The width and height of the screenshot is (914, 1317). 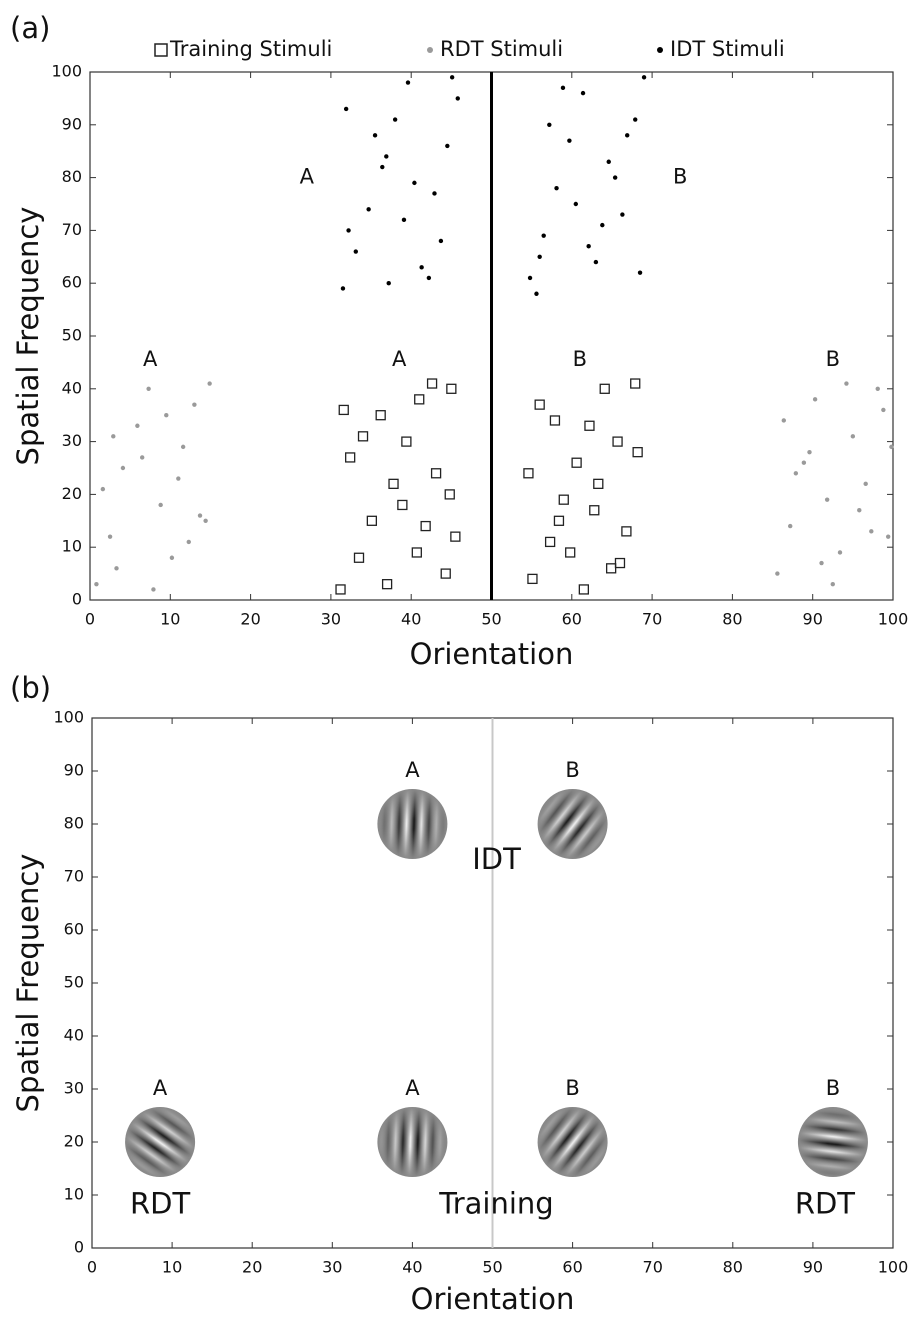 What do you see at coordinates (496, 859) in the screenshot?
I see `annotation: IDT` at bounding box center [496, 859].